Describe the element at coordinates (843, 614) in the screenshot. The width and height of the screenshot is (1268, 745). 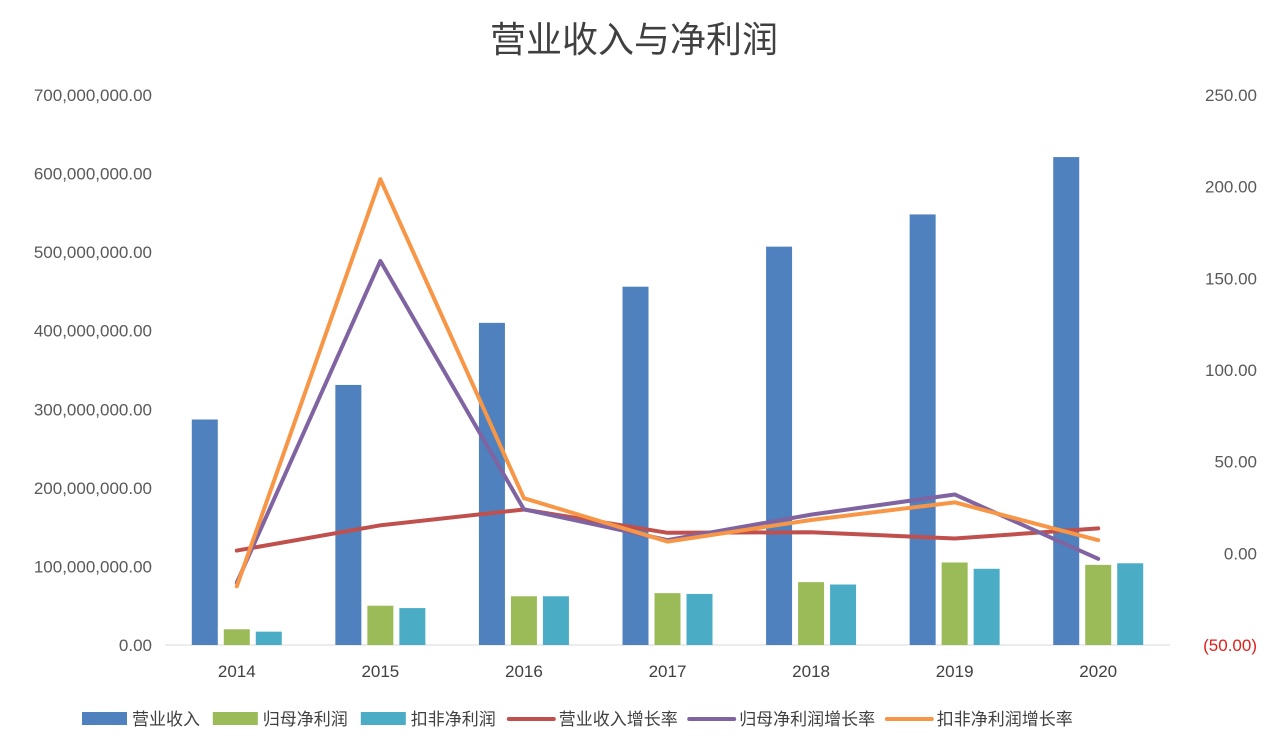
I see `bar-3-2018` at that location.